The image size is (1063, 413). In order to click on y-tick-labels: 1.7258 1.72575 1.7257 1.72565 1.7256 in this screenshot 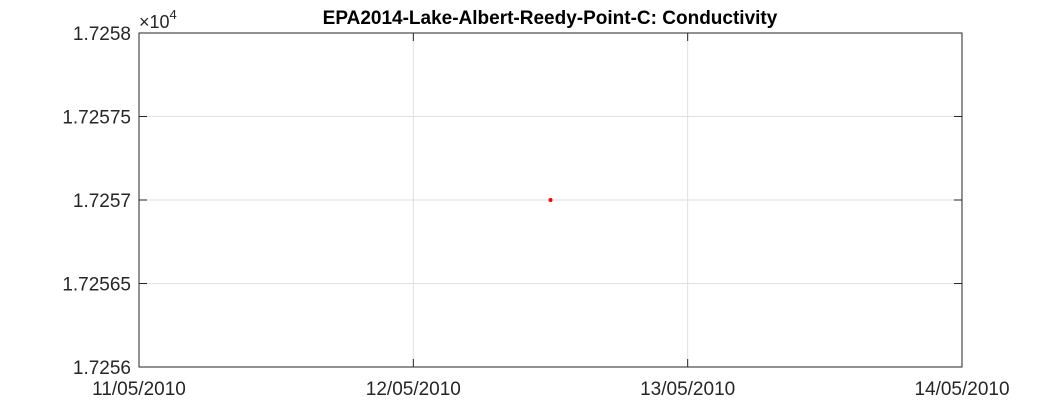, I will do `click(96, 201)`.